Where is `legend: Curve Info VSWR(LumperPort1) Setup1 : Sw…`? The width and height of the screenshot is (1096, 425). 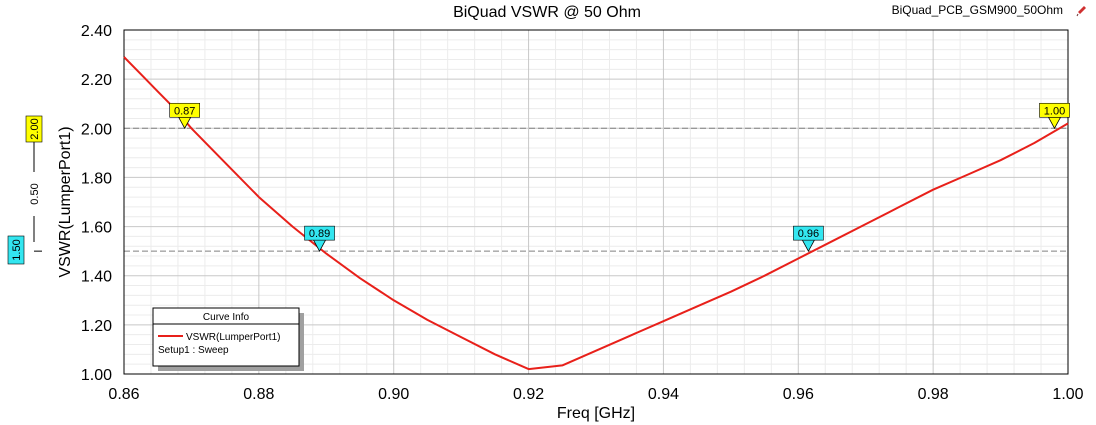
legend: Curve Info VSWR(LumperPort1) Setup1 : Sw… is located at coordinates (228, 339).